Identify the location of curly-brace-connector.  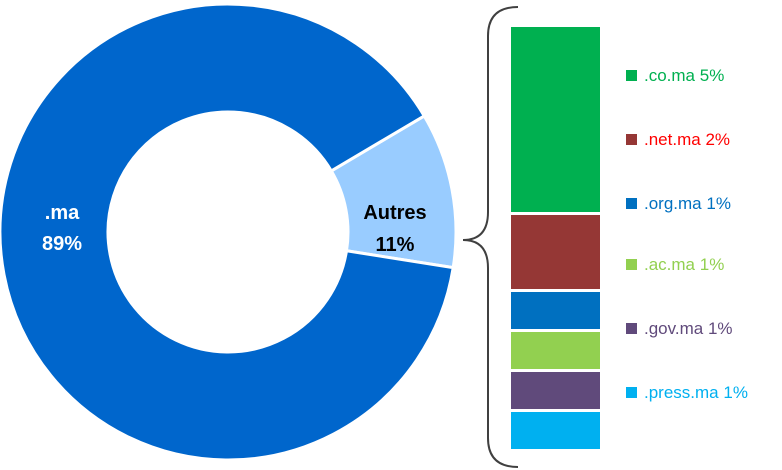
(490, 237).